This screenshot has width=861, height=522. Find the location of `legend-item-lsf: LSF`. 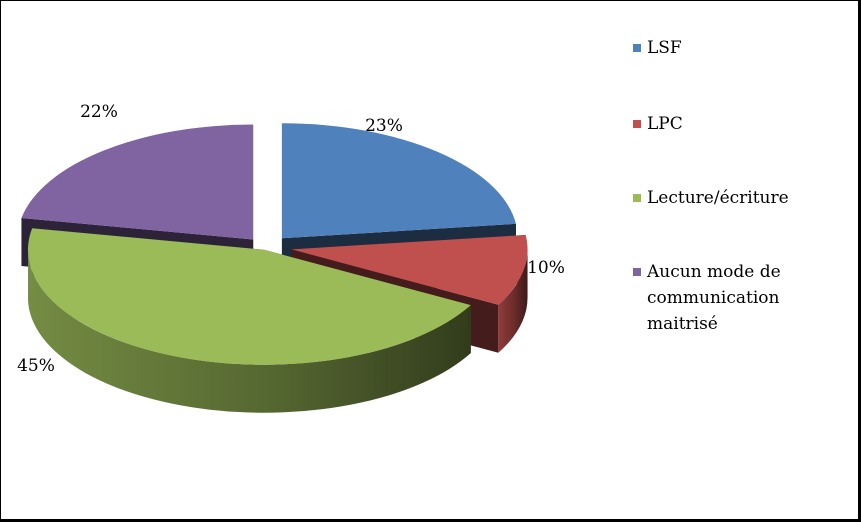

legend-item-lsf: LSF is located at coordinates (735, 48).